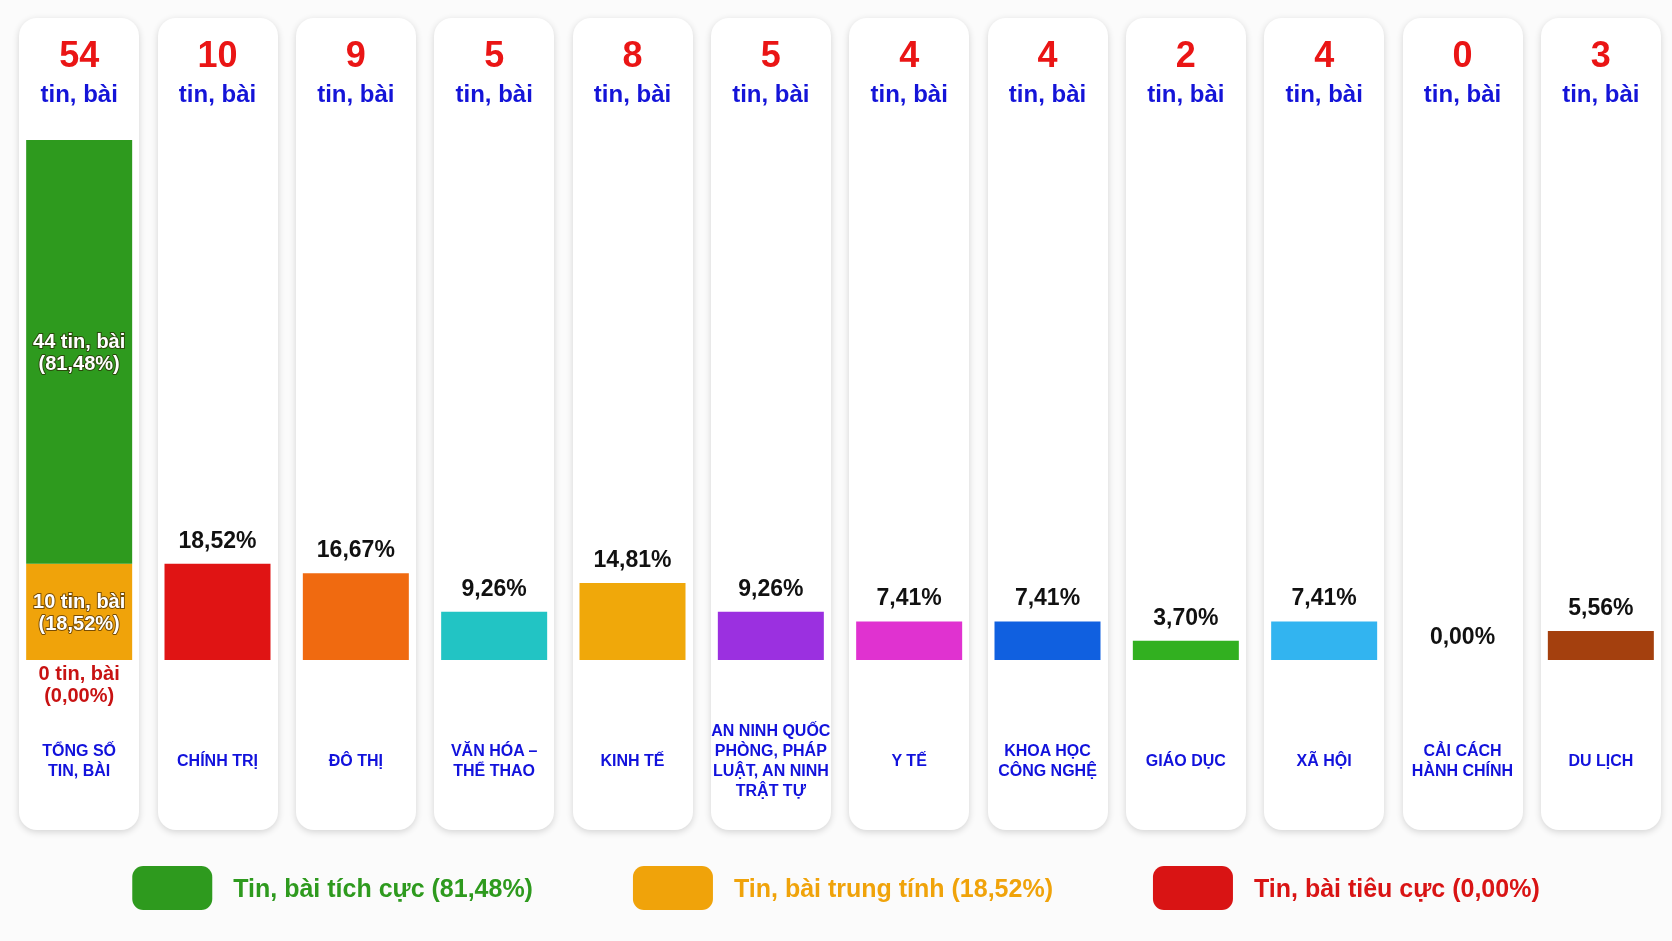 This screenshot has height=941, width=1672. What do you see at coordinates (1186, 616) in the screenshot?
I see `data-label: 3,70%` at bounding box center [1186, 616].